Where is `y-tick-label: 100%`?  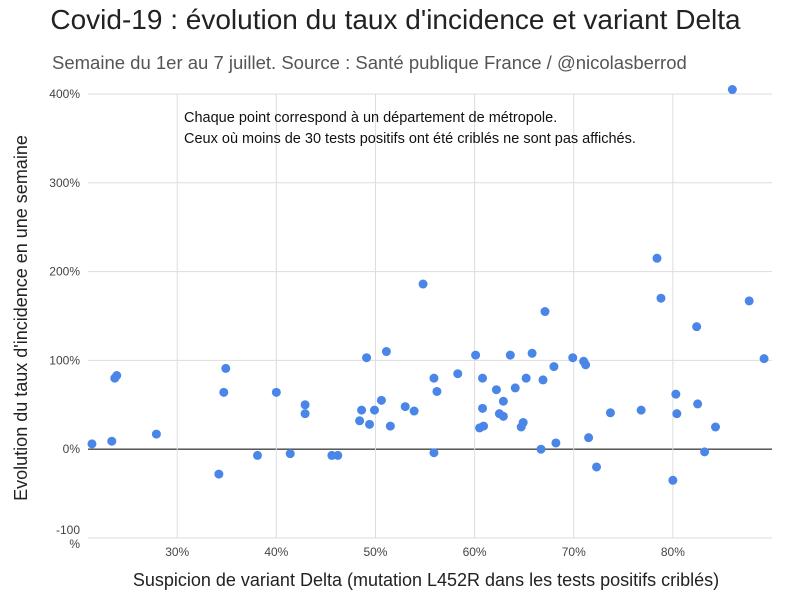
y-tick-label: 100% is located at coordinates (64, 360).